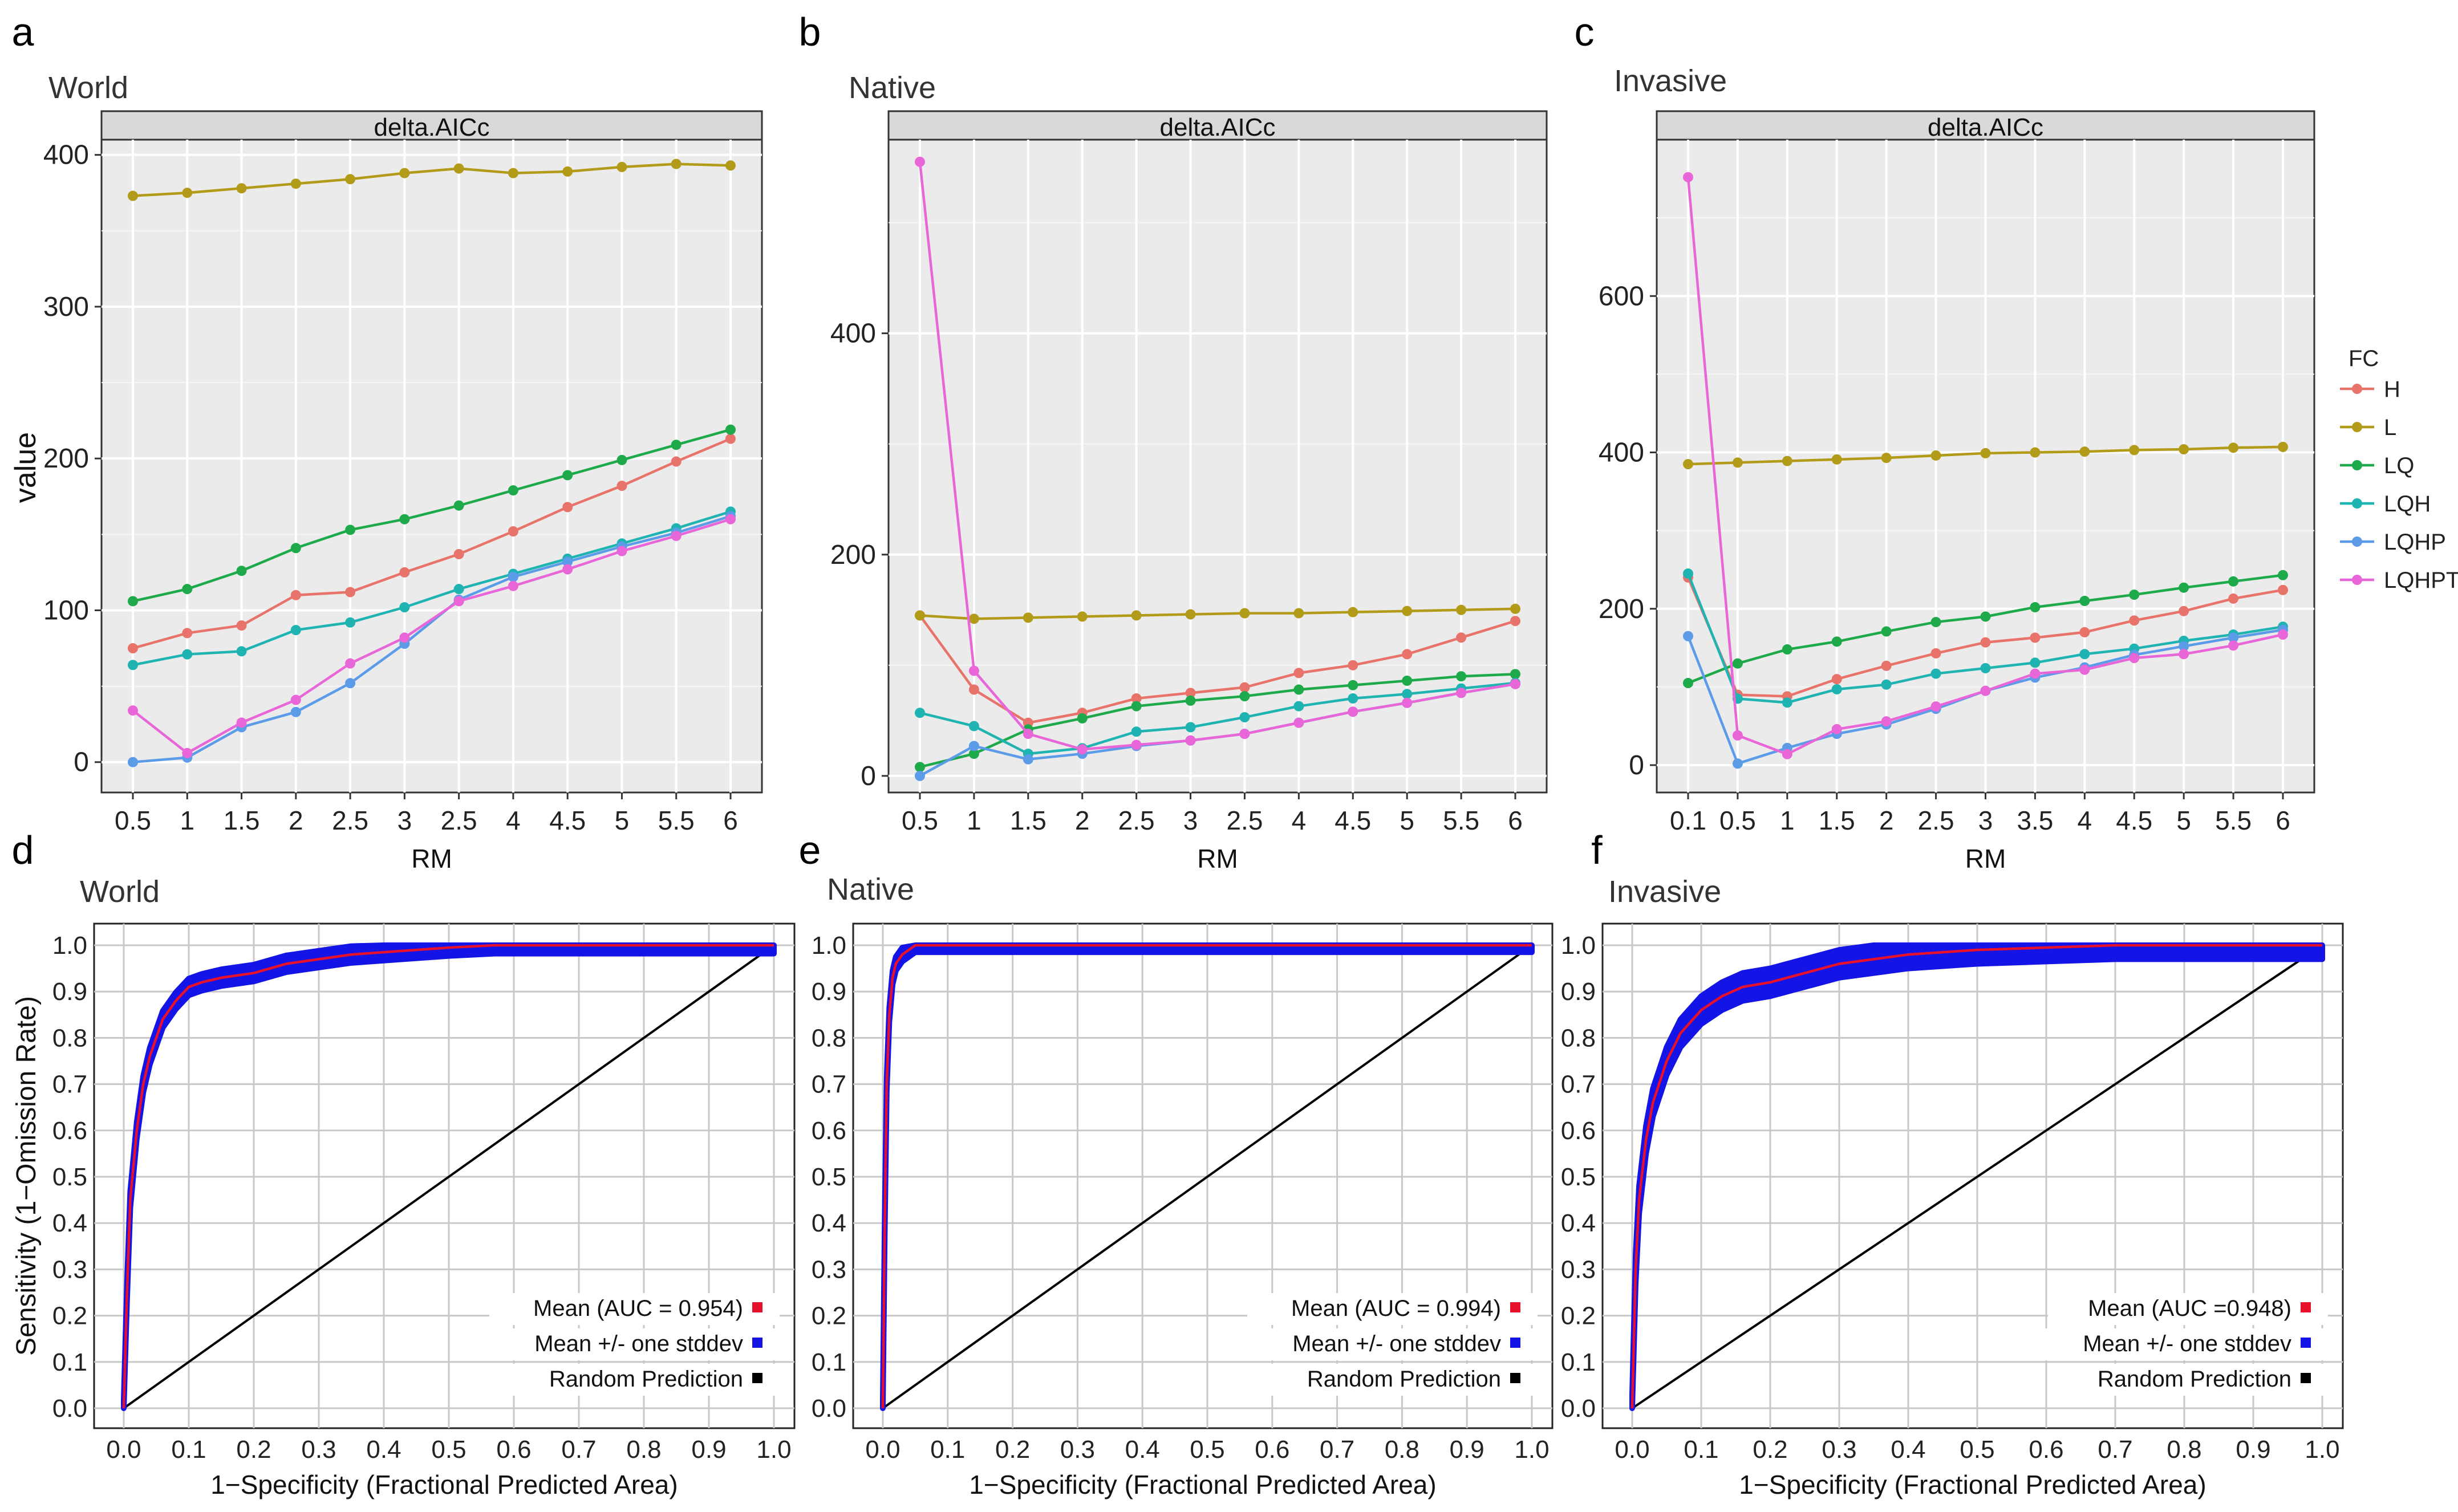  Describe the element at coordinates (1737, 820) in the screenshot. I see `x-tick-label: 0.5` at that location.